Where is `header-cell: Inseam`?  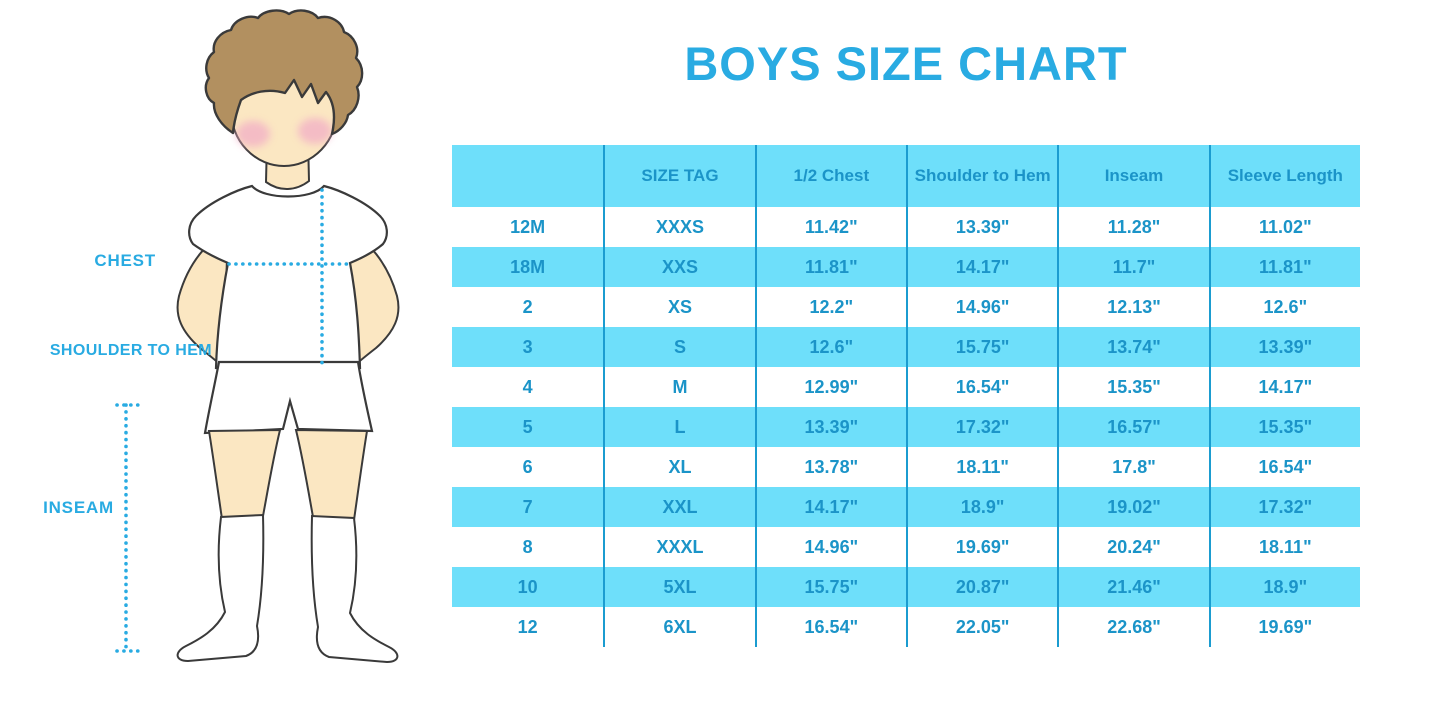
header-cell: Inseam is located at coordinates (1132, 176).